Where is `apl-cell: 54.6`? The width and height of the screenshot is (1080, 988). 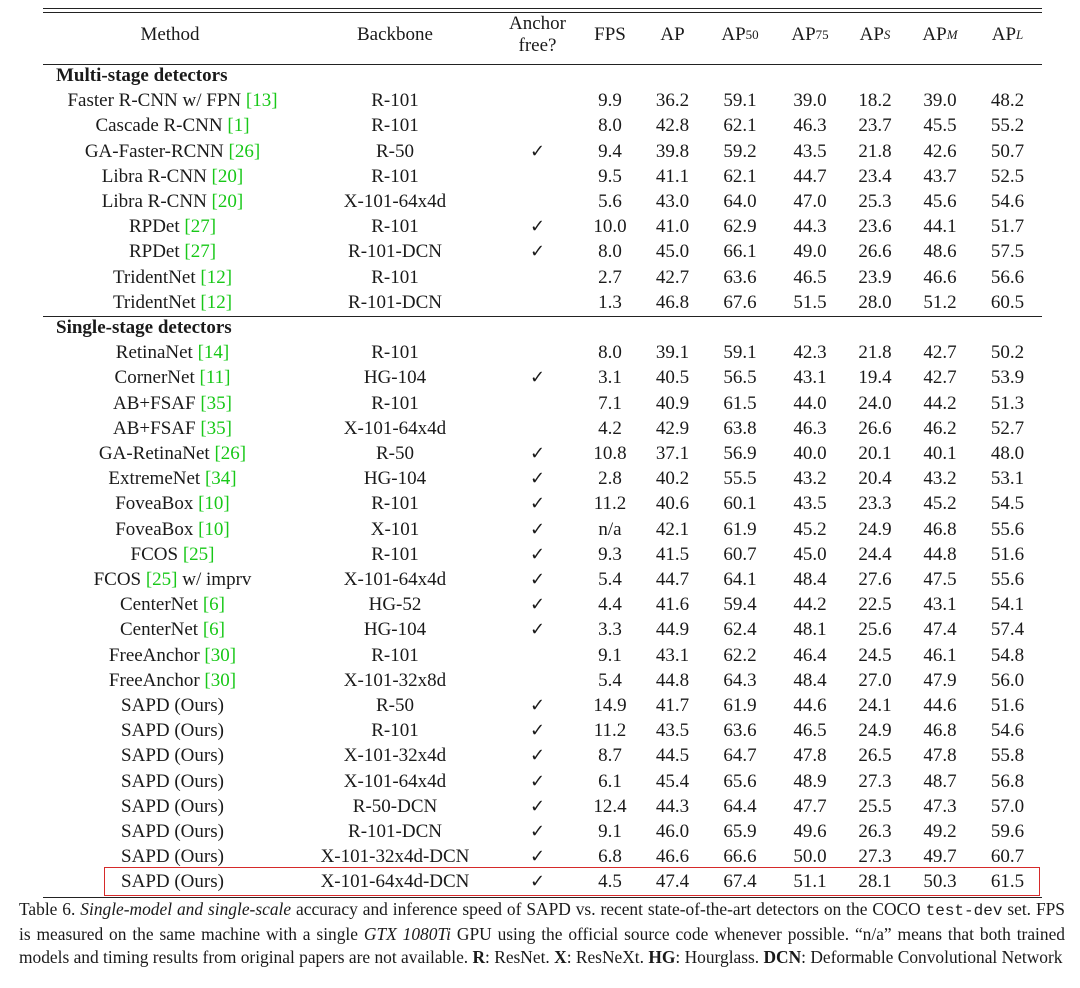 apl-cell: 54.6 is located at coordinates (1007, 201).